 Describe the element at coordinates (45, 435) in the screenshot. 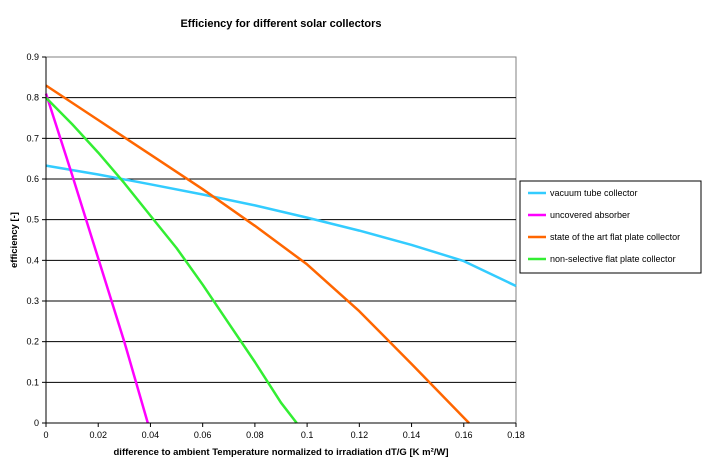

I see `x-tick-label: 0` at that location.